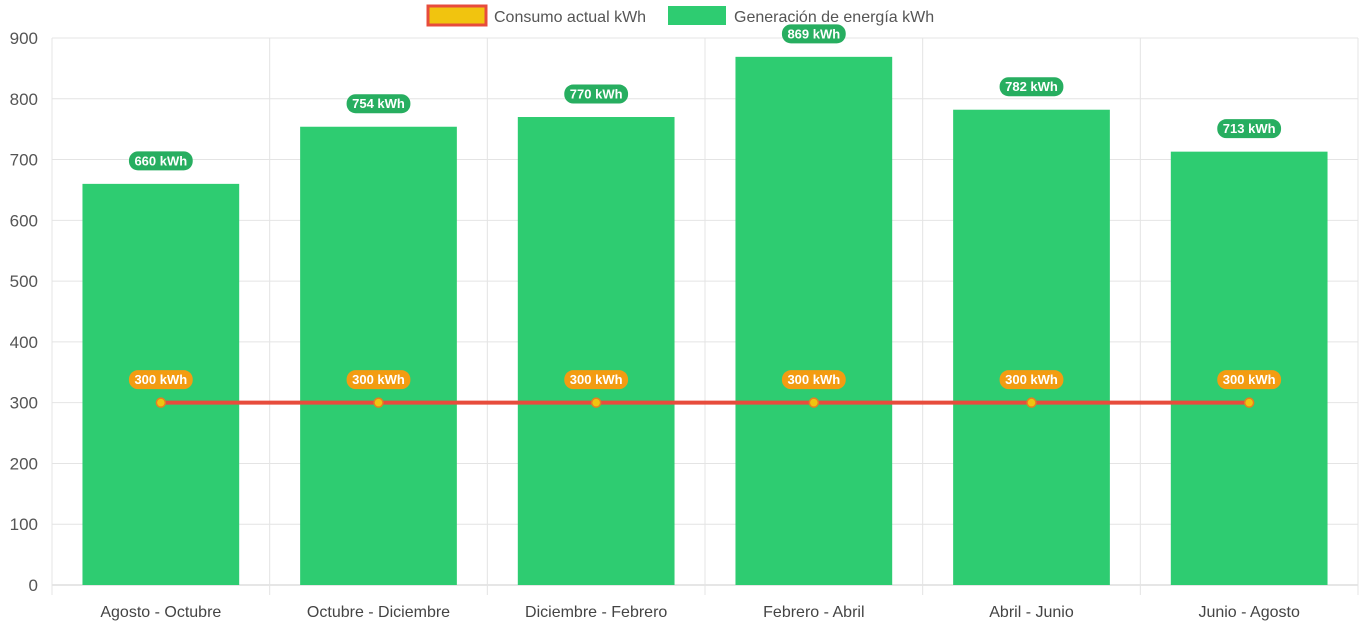 The image size is (1362, 624). Describe the element at coordinates (24, 220) in the screenshot. I see `y-tick-label: 600` at that location.